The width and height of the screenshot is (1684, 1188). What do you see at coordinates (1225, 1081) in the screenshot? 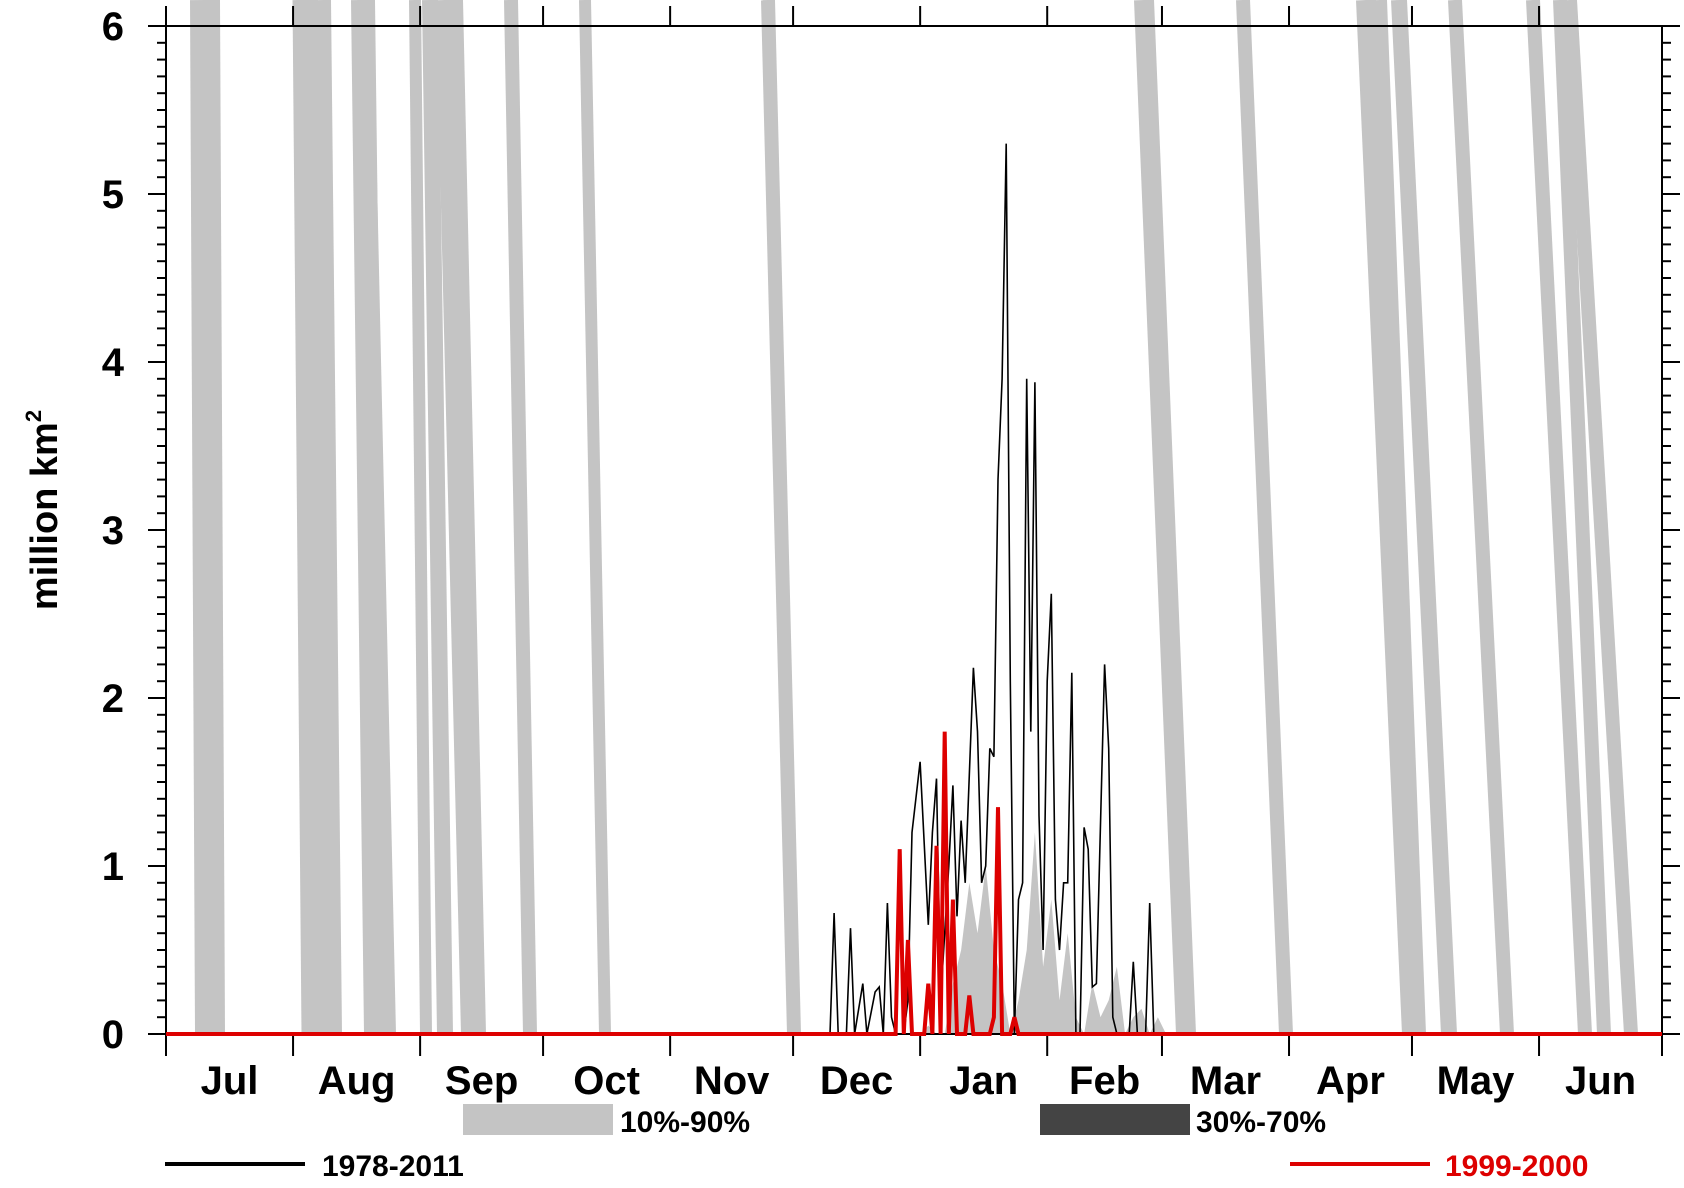
I see `x-tick-label: Mar` at bounding box center [1225, 1081].